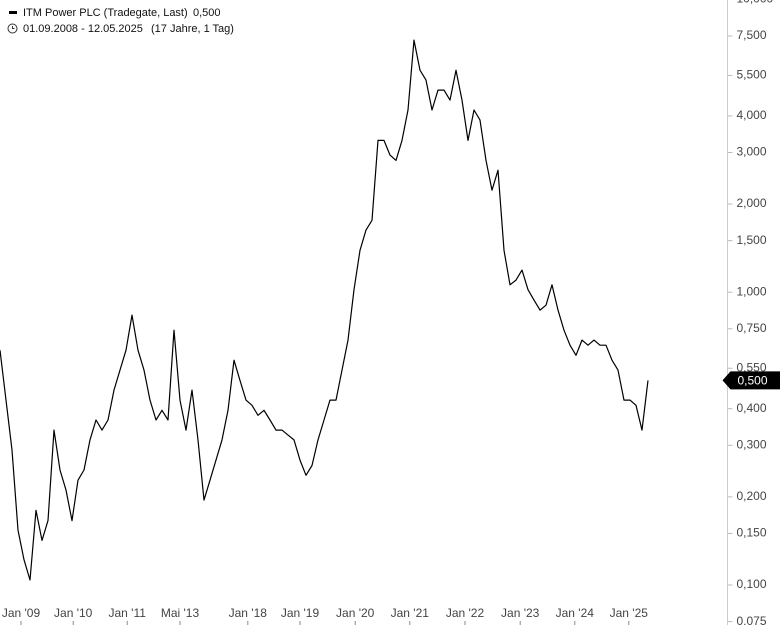 This screenshot has width=780, height=625. I want to click on y-tick-label: 0,100, so click(752, 584).